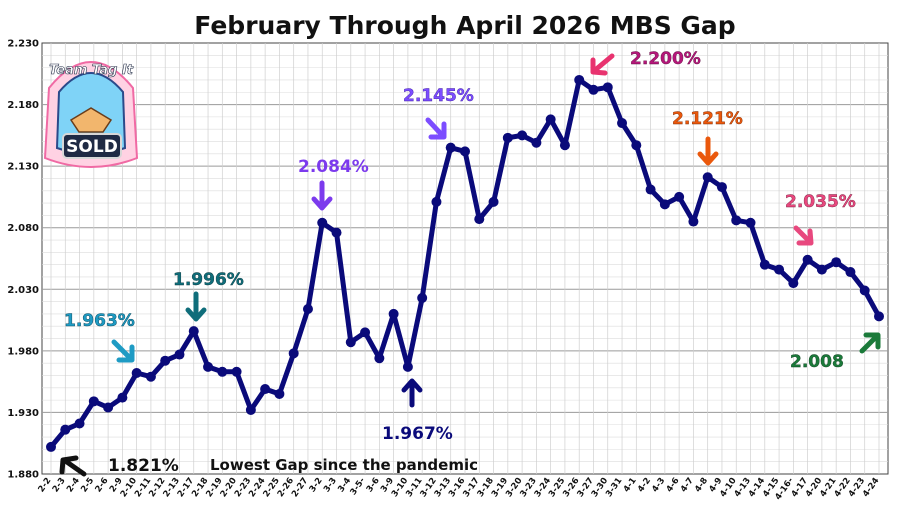 This screenshot has width=900, height=515. I want to click on x-tick-label: 2-2, so click(44, 485).